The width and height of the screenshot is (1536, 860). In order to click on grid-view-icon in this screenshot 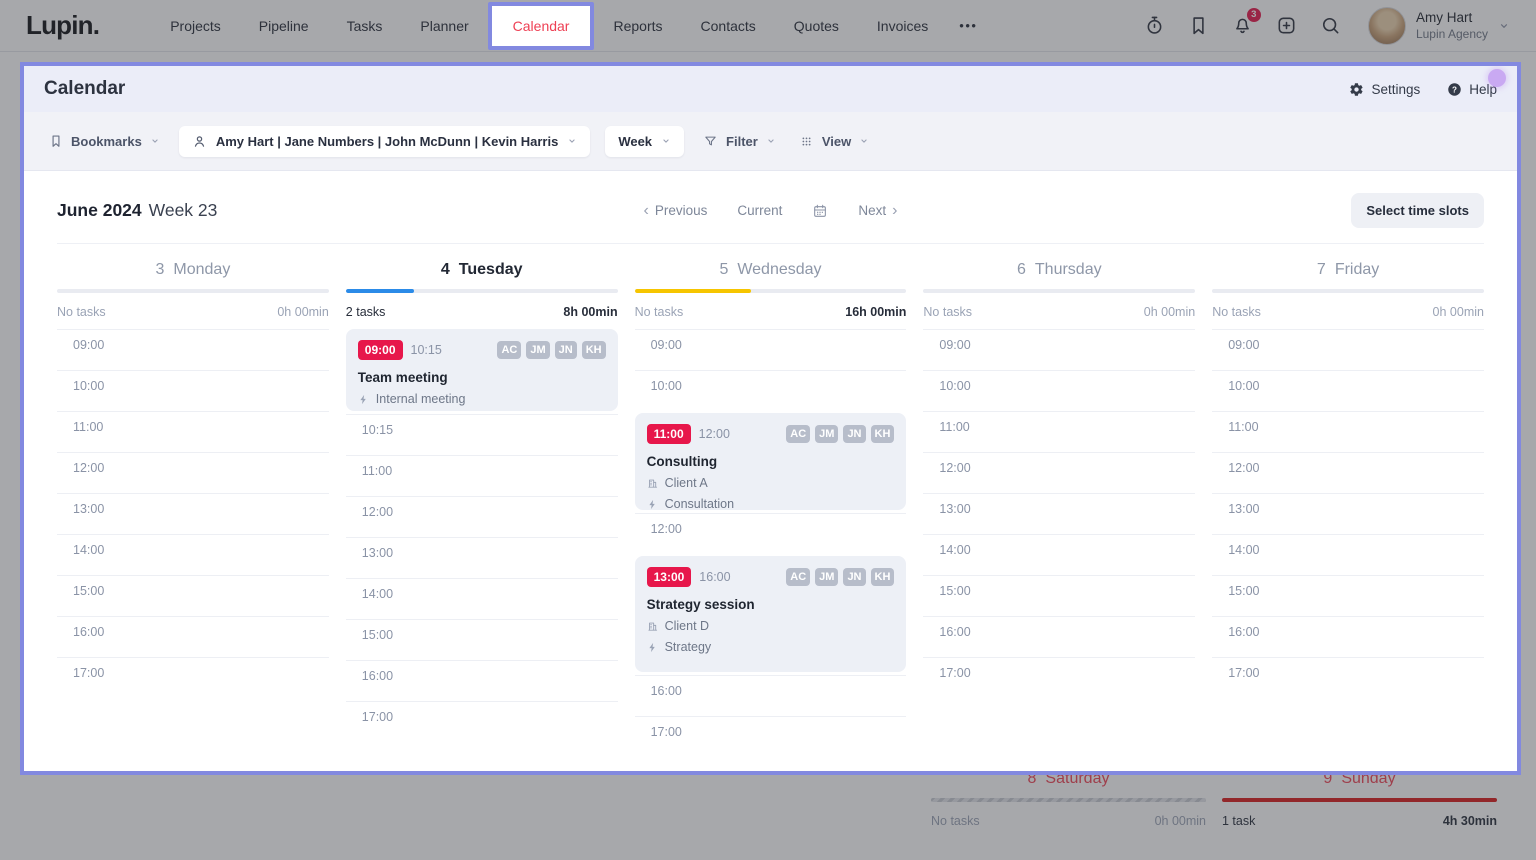, I will do `click(806, 141)`.